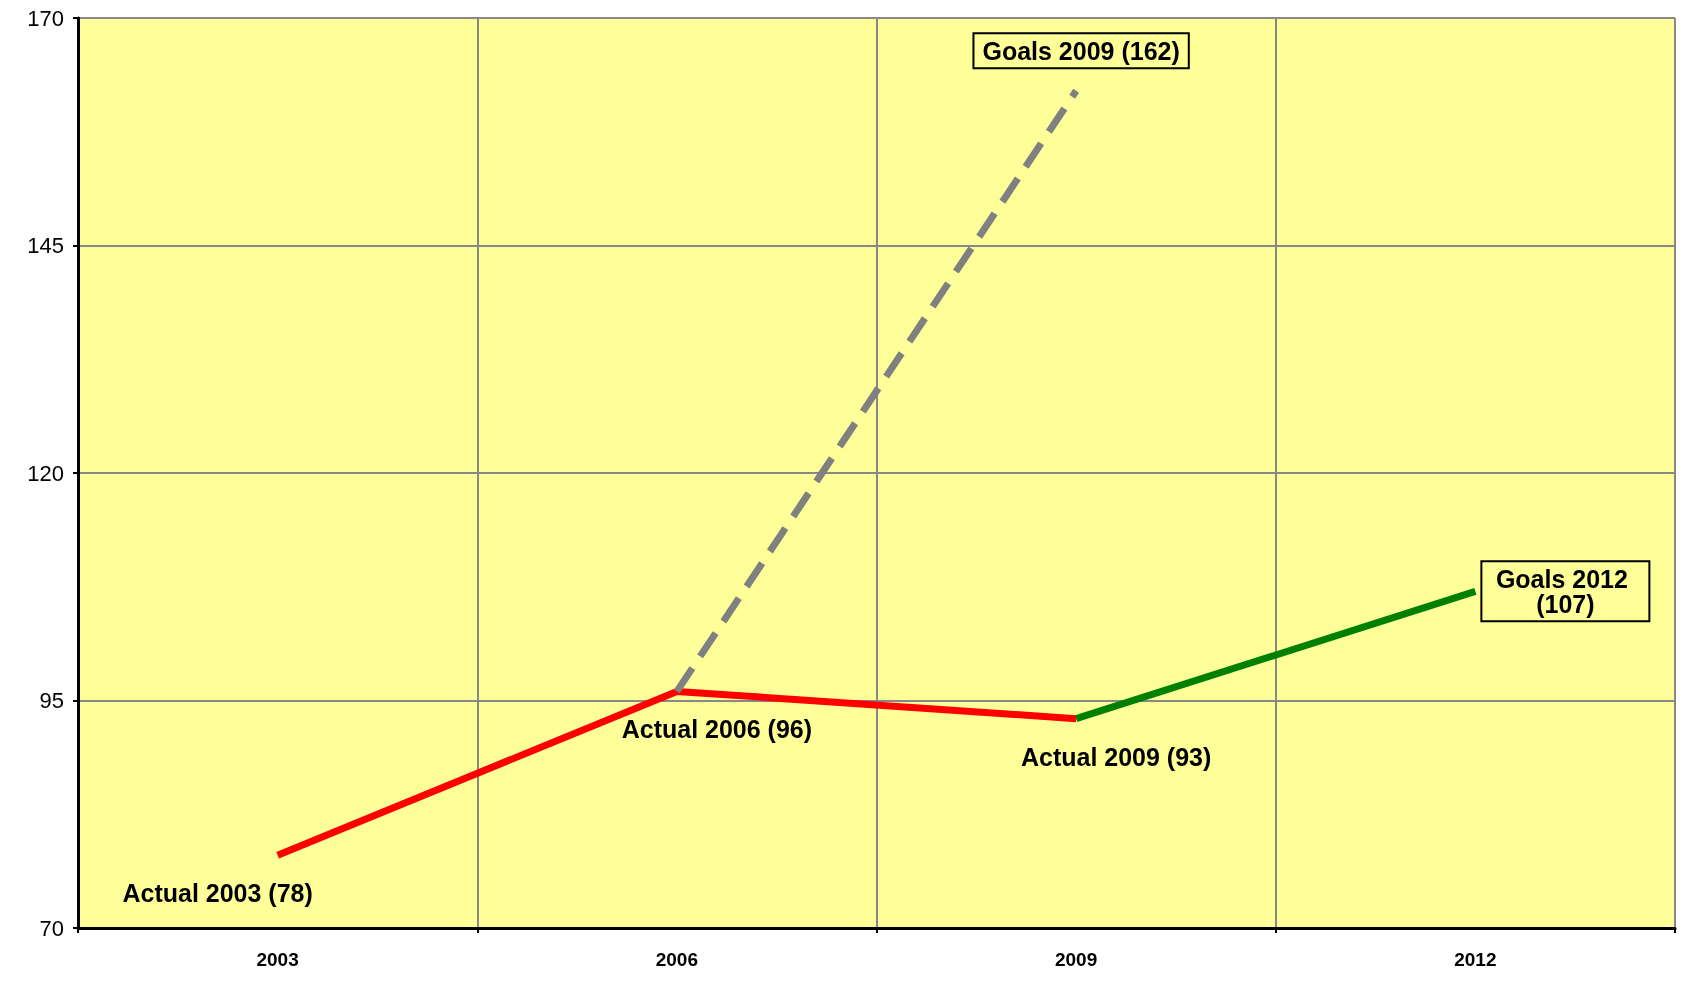 The image size is (1683, 983). I want to click on y-tick-label: 95, so click(51, 700).